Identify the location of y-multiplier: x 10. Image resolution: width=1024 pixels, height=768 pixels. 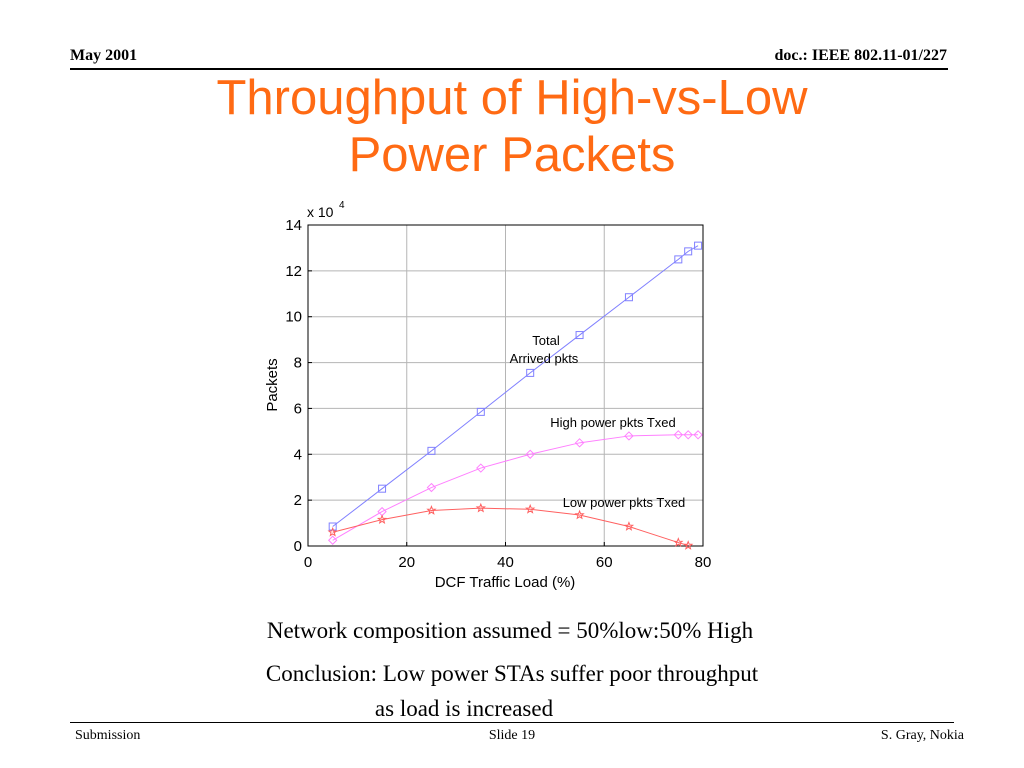
(320, 212).